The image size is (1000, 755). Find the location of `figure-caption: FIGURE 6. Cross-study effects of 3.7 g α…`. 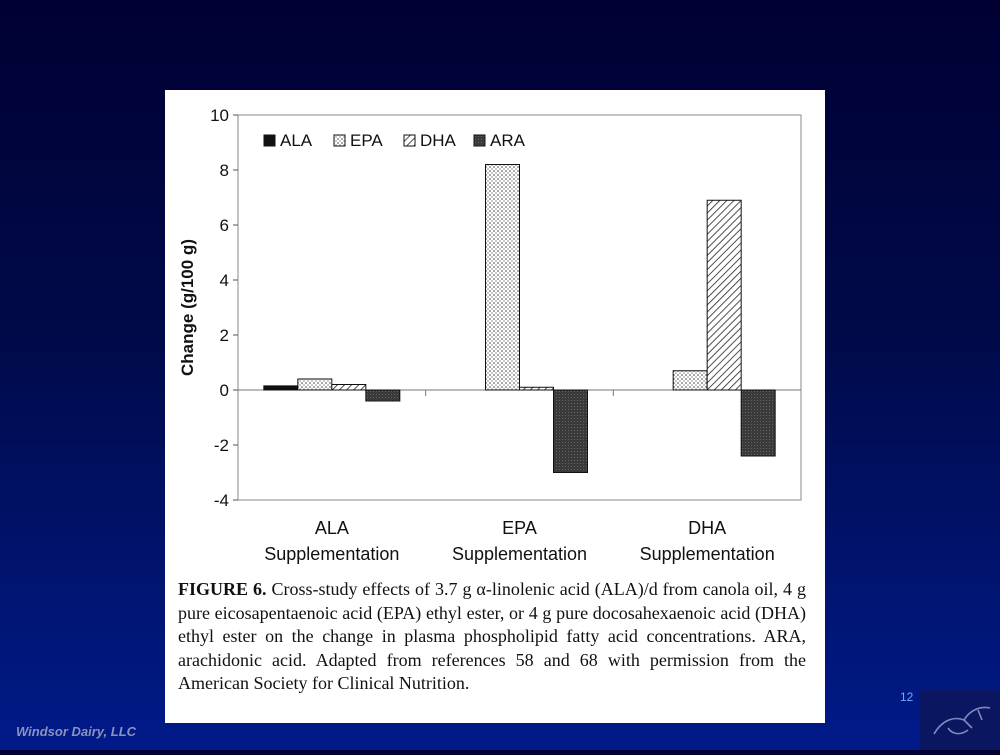

figure-caption: FIGURE 6. Cross-study effects of 3.7 g α… is located at coordinates (492, 637).